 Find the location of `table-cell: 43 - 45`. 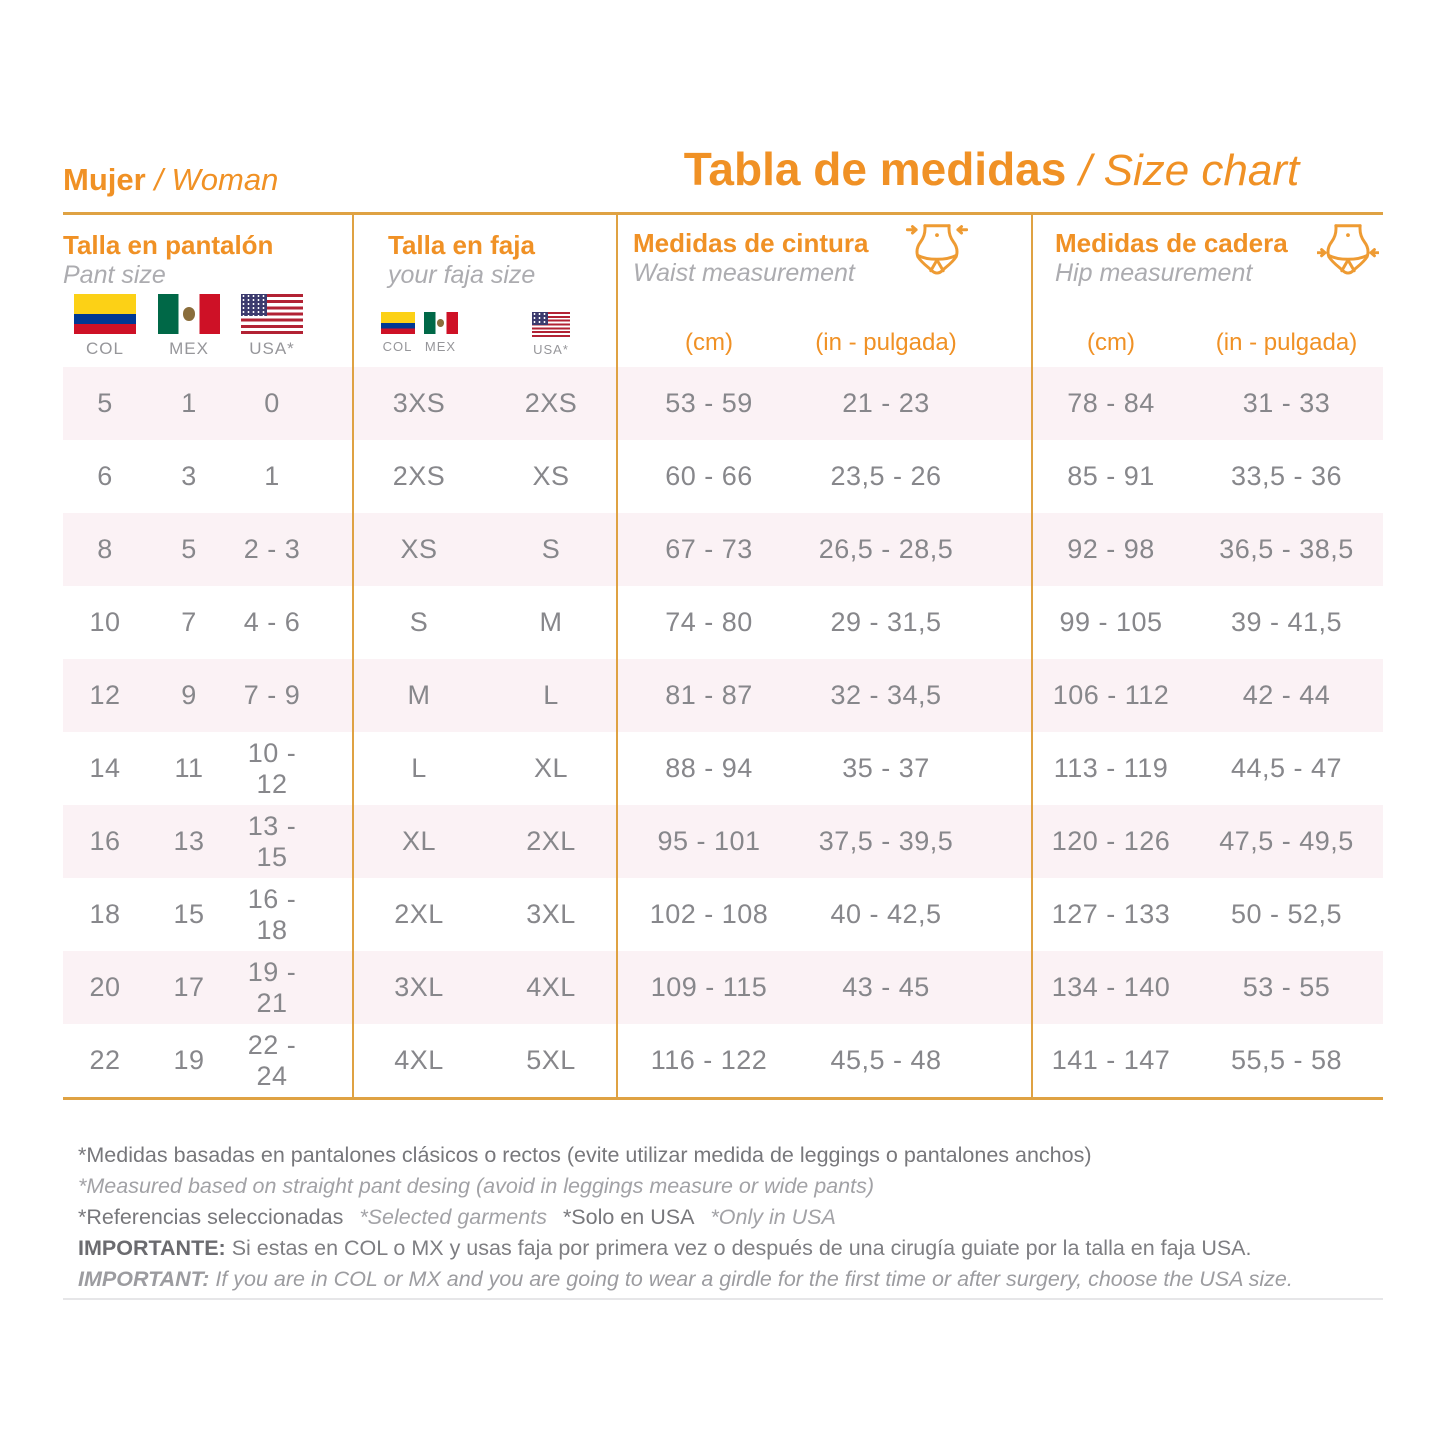

table-cell: 43 - 45 is located at coordinates (886, 987).